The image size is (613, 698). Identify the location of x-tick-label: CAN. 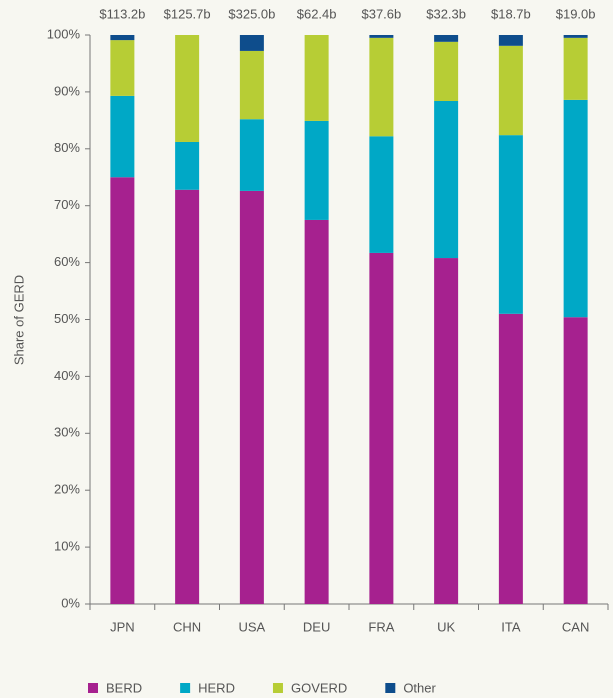
(575, 626).